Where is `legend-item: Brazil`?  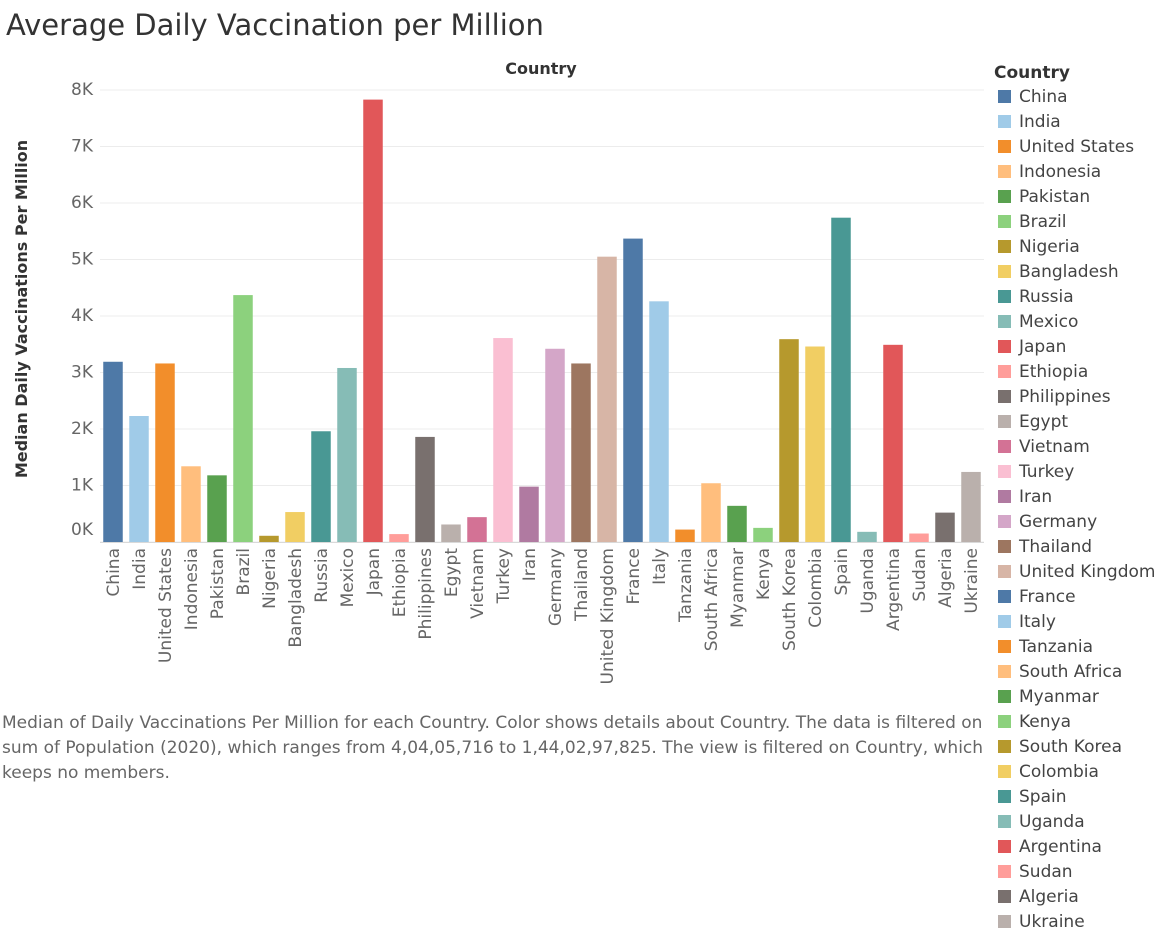 legend-item: Brazil is located at coordinates (1077, 221).